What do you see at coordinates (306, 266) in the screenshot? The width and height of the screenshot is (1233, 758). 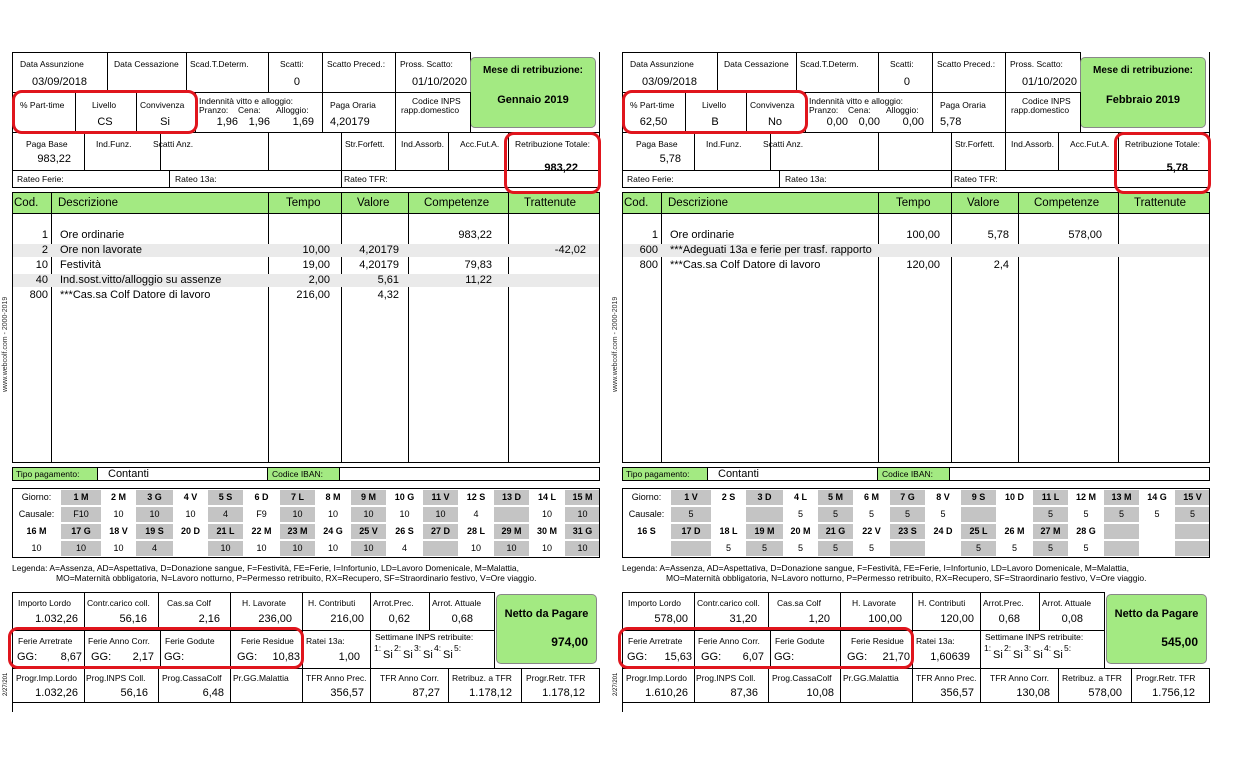 I see `table-row: 10 Festività 19,00 4,20179 79,83` at bounding box center [306, 266].